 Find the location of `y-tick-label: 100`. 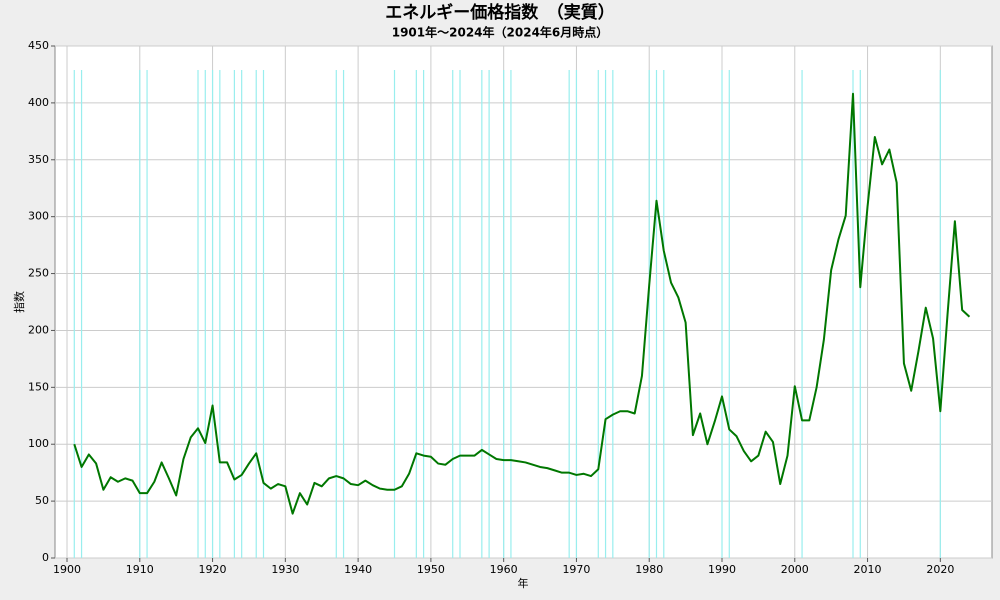

y-tick-label: 100 is located at coordinates (38, 443).